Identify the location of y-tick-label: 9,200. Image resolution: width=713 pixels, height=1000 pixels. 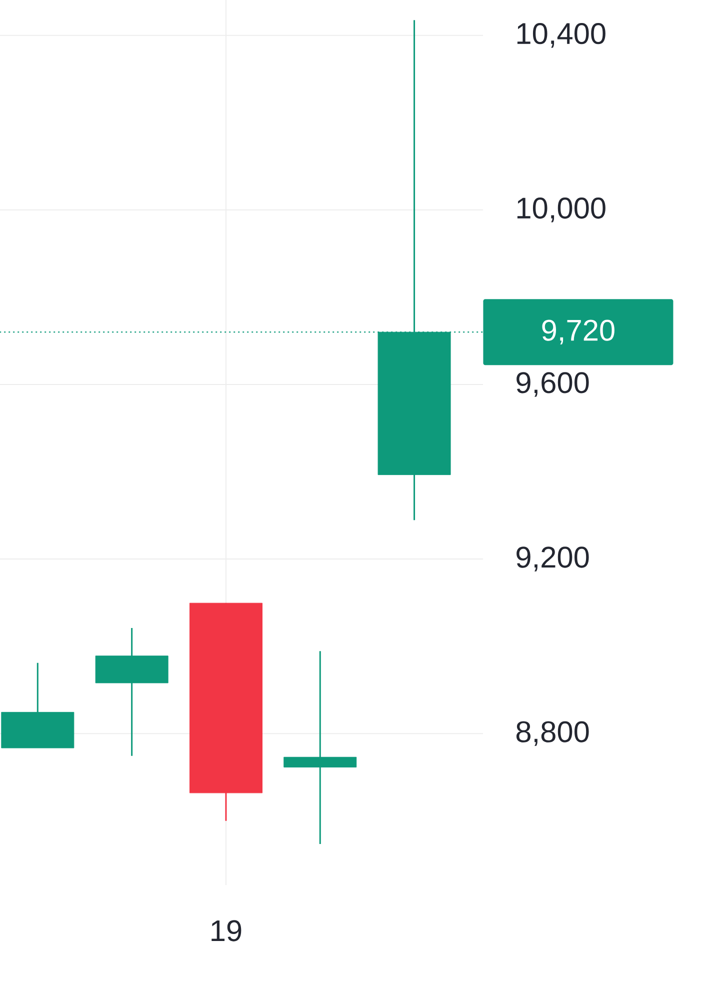
(552, 559).